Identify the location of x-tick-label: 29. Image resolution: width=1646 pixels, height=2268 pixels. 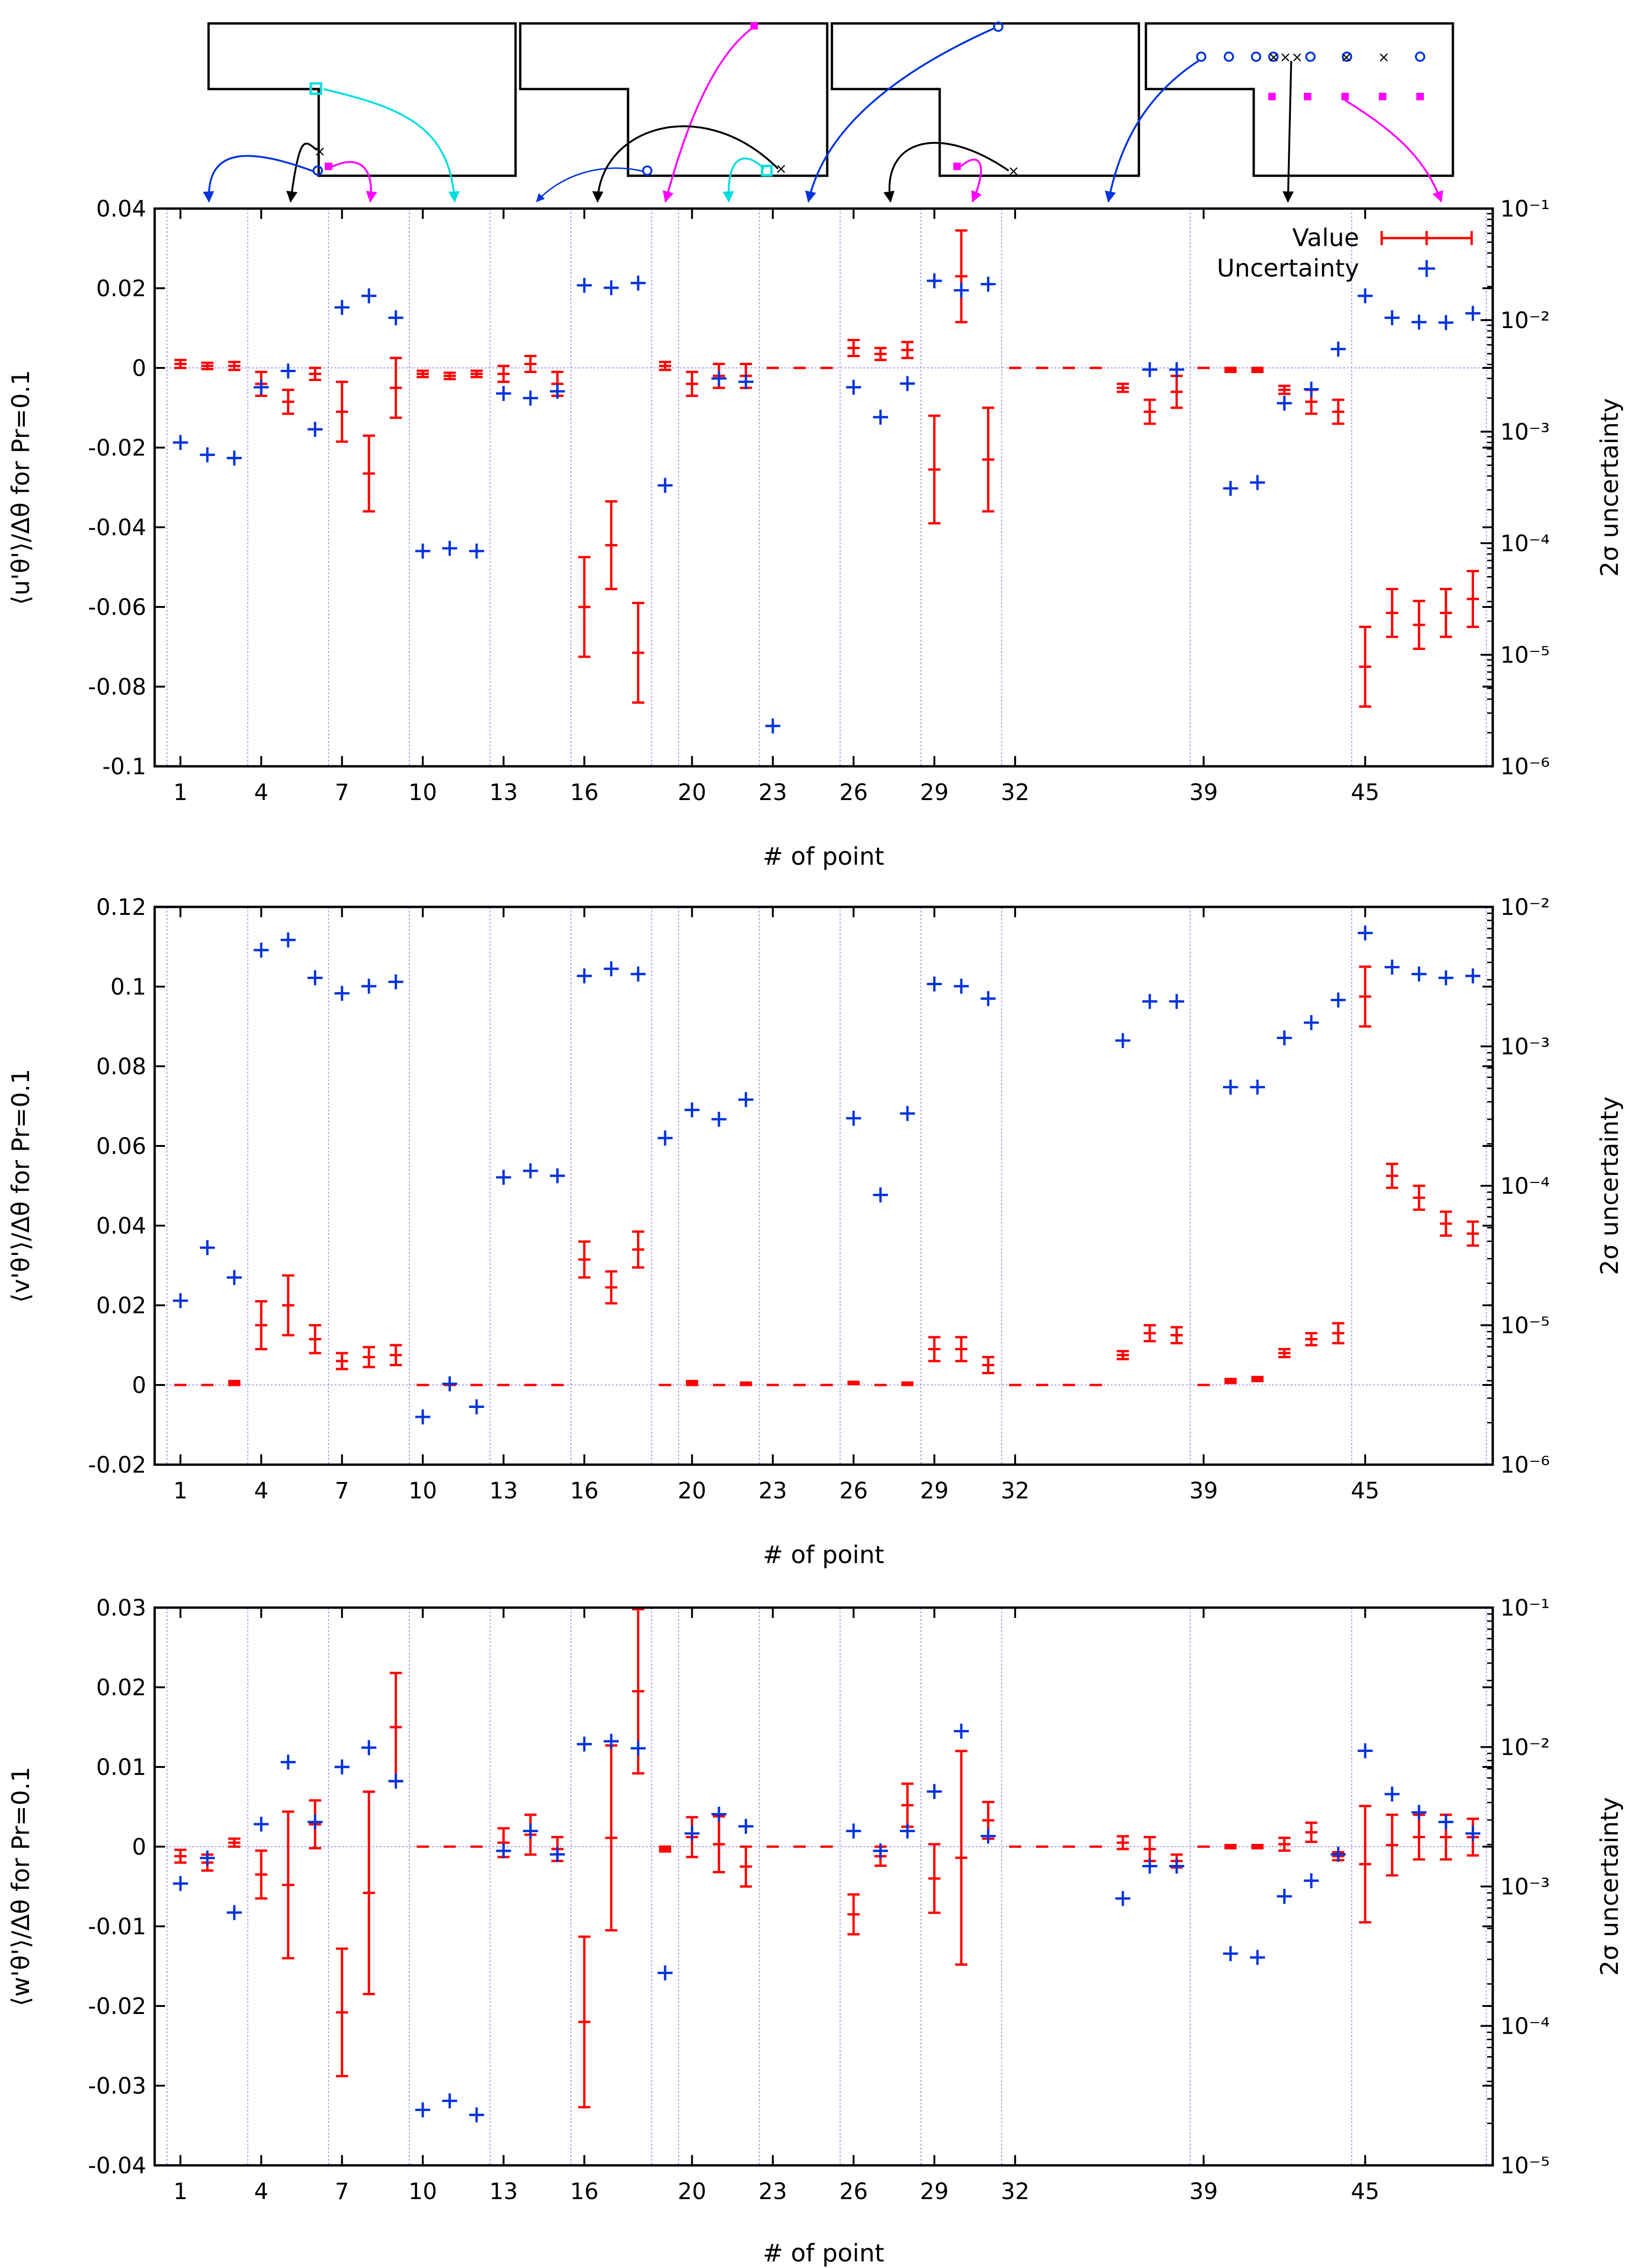
(934, 792).